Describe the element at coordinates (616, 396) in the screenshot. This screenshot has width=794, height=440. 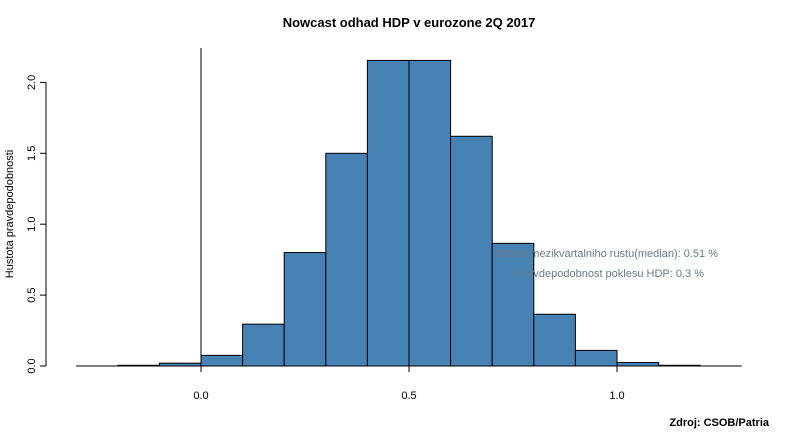
I see `x-tick-label: 1.0` at that location.